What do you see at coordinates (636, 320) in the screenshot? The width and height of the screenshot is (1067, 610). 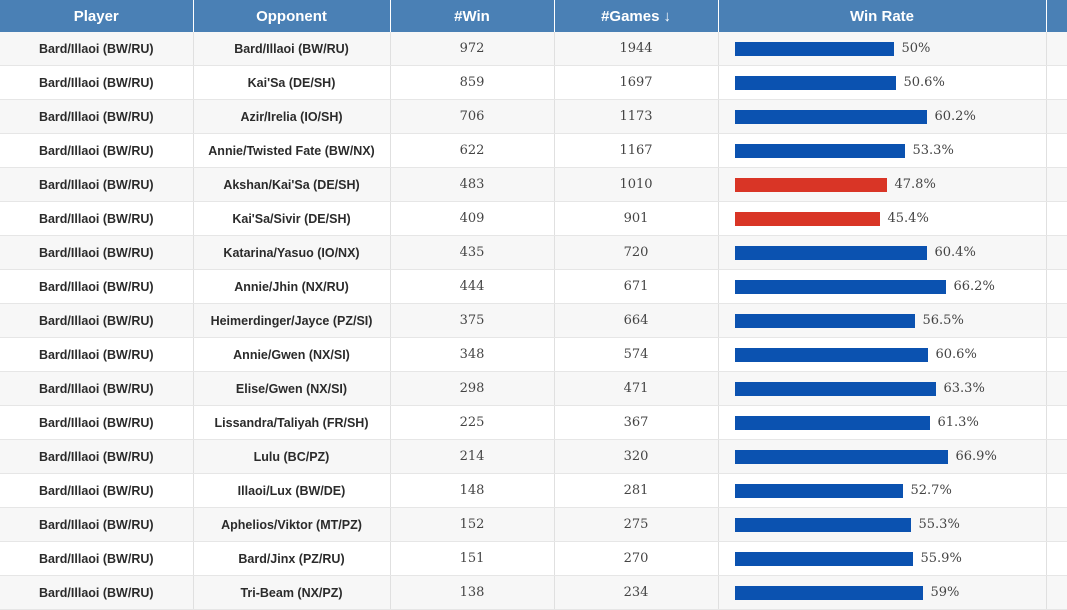 I see `games-count-cell: 664` at bounding box center [636, 320].